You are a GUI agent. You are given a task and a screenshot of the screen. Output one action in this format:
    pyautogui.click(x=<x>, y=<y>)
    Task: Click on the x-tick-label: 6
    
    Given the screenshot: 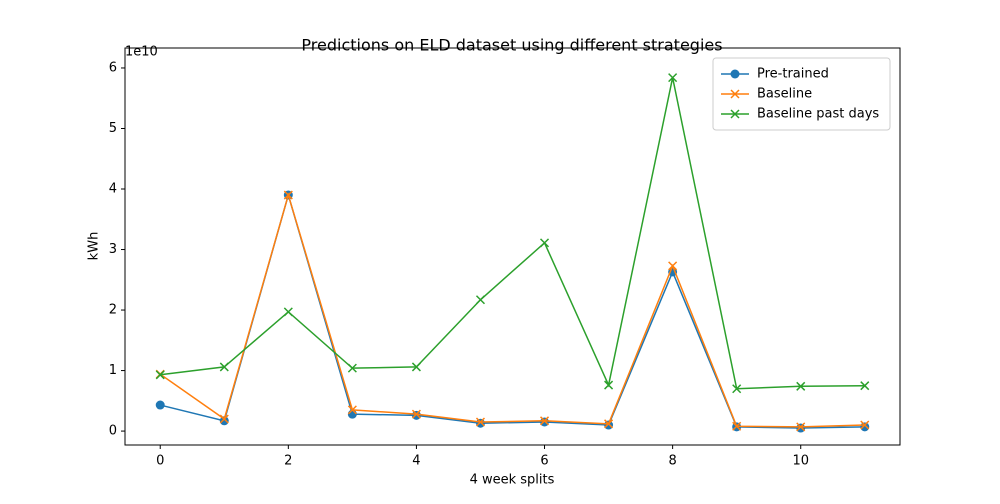 What is the action you would take?
    pyautogui.click(x=544, y=461)
    